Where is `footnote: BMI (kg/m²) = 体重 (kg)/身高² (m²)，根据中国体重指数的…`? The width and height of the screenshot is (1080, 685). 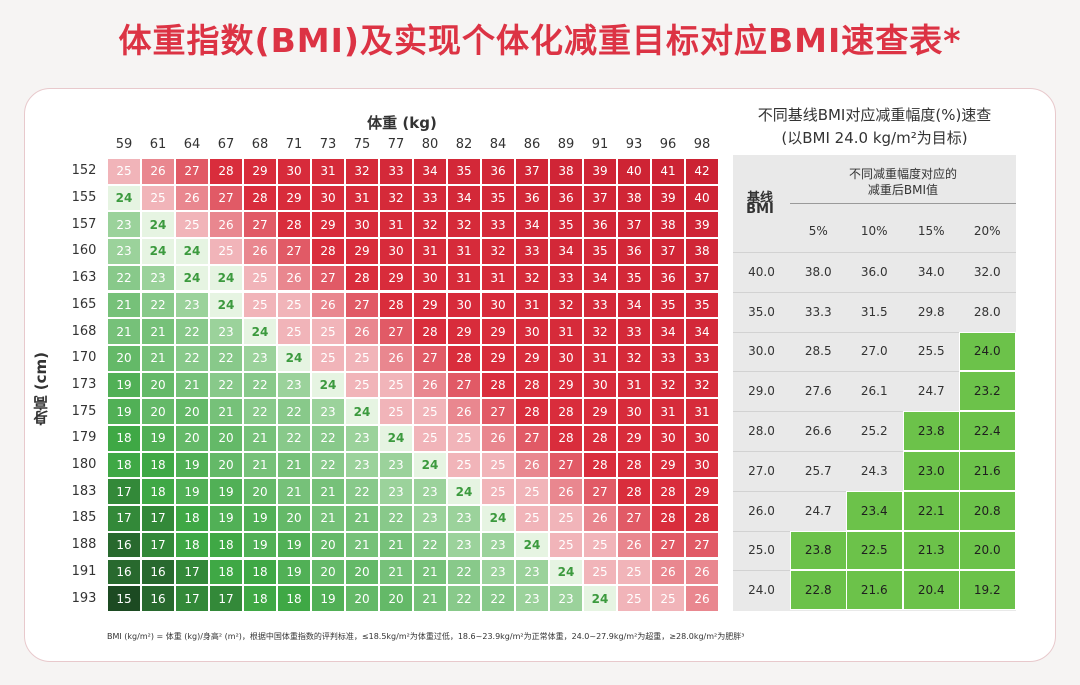 footnote: BMI (kg/m²) = 体重 (kg)/身高² (m²)，根据中国体重指数的… is located at coordinates (426, 636).